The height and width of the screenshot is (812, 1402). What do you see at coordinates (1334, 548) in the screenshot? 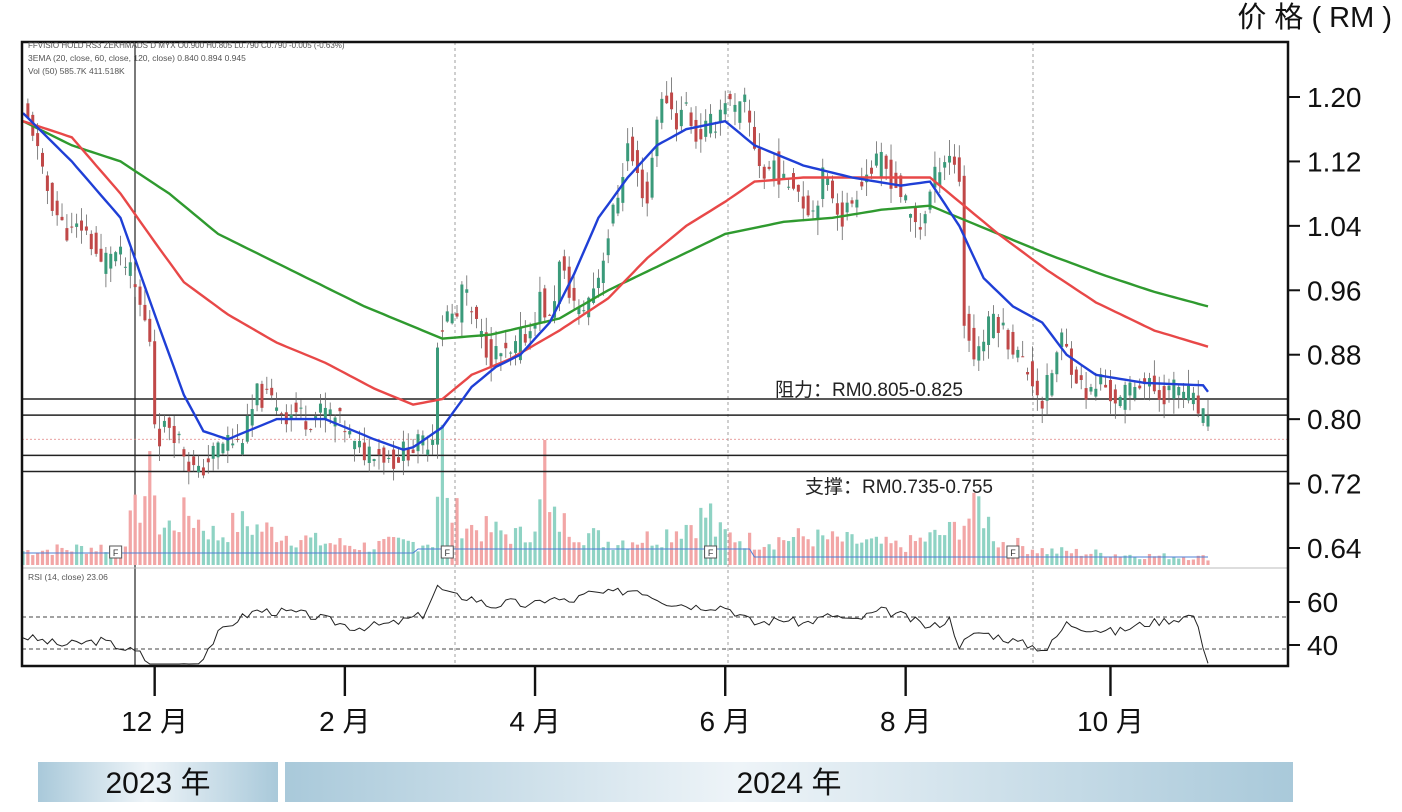
I see `price-tick-label: 0.64` at bounding box center [1334, 548].